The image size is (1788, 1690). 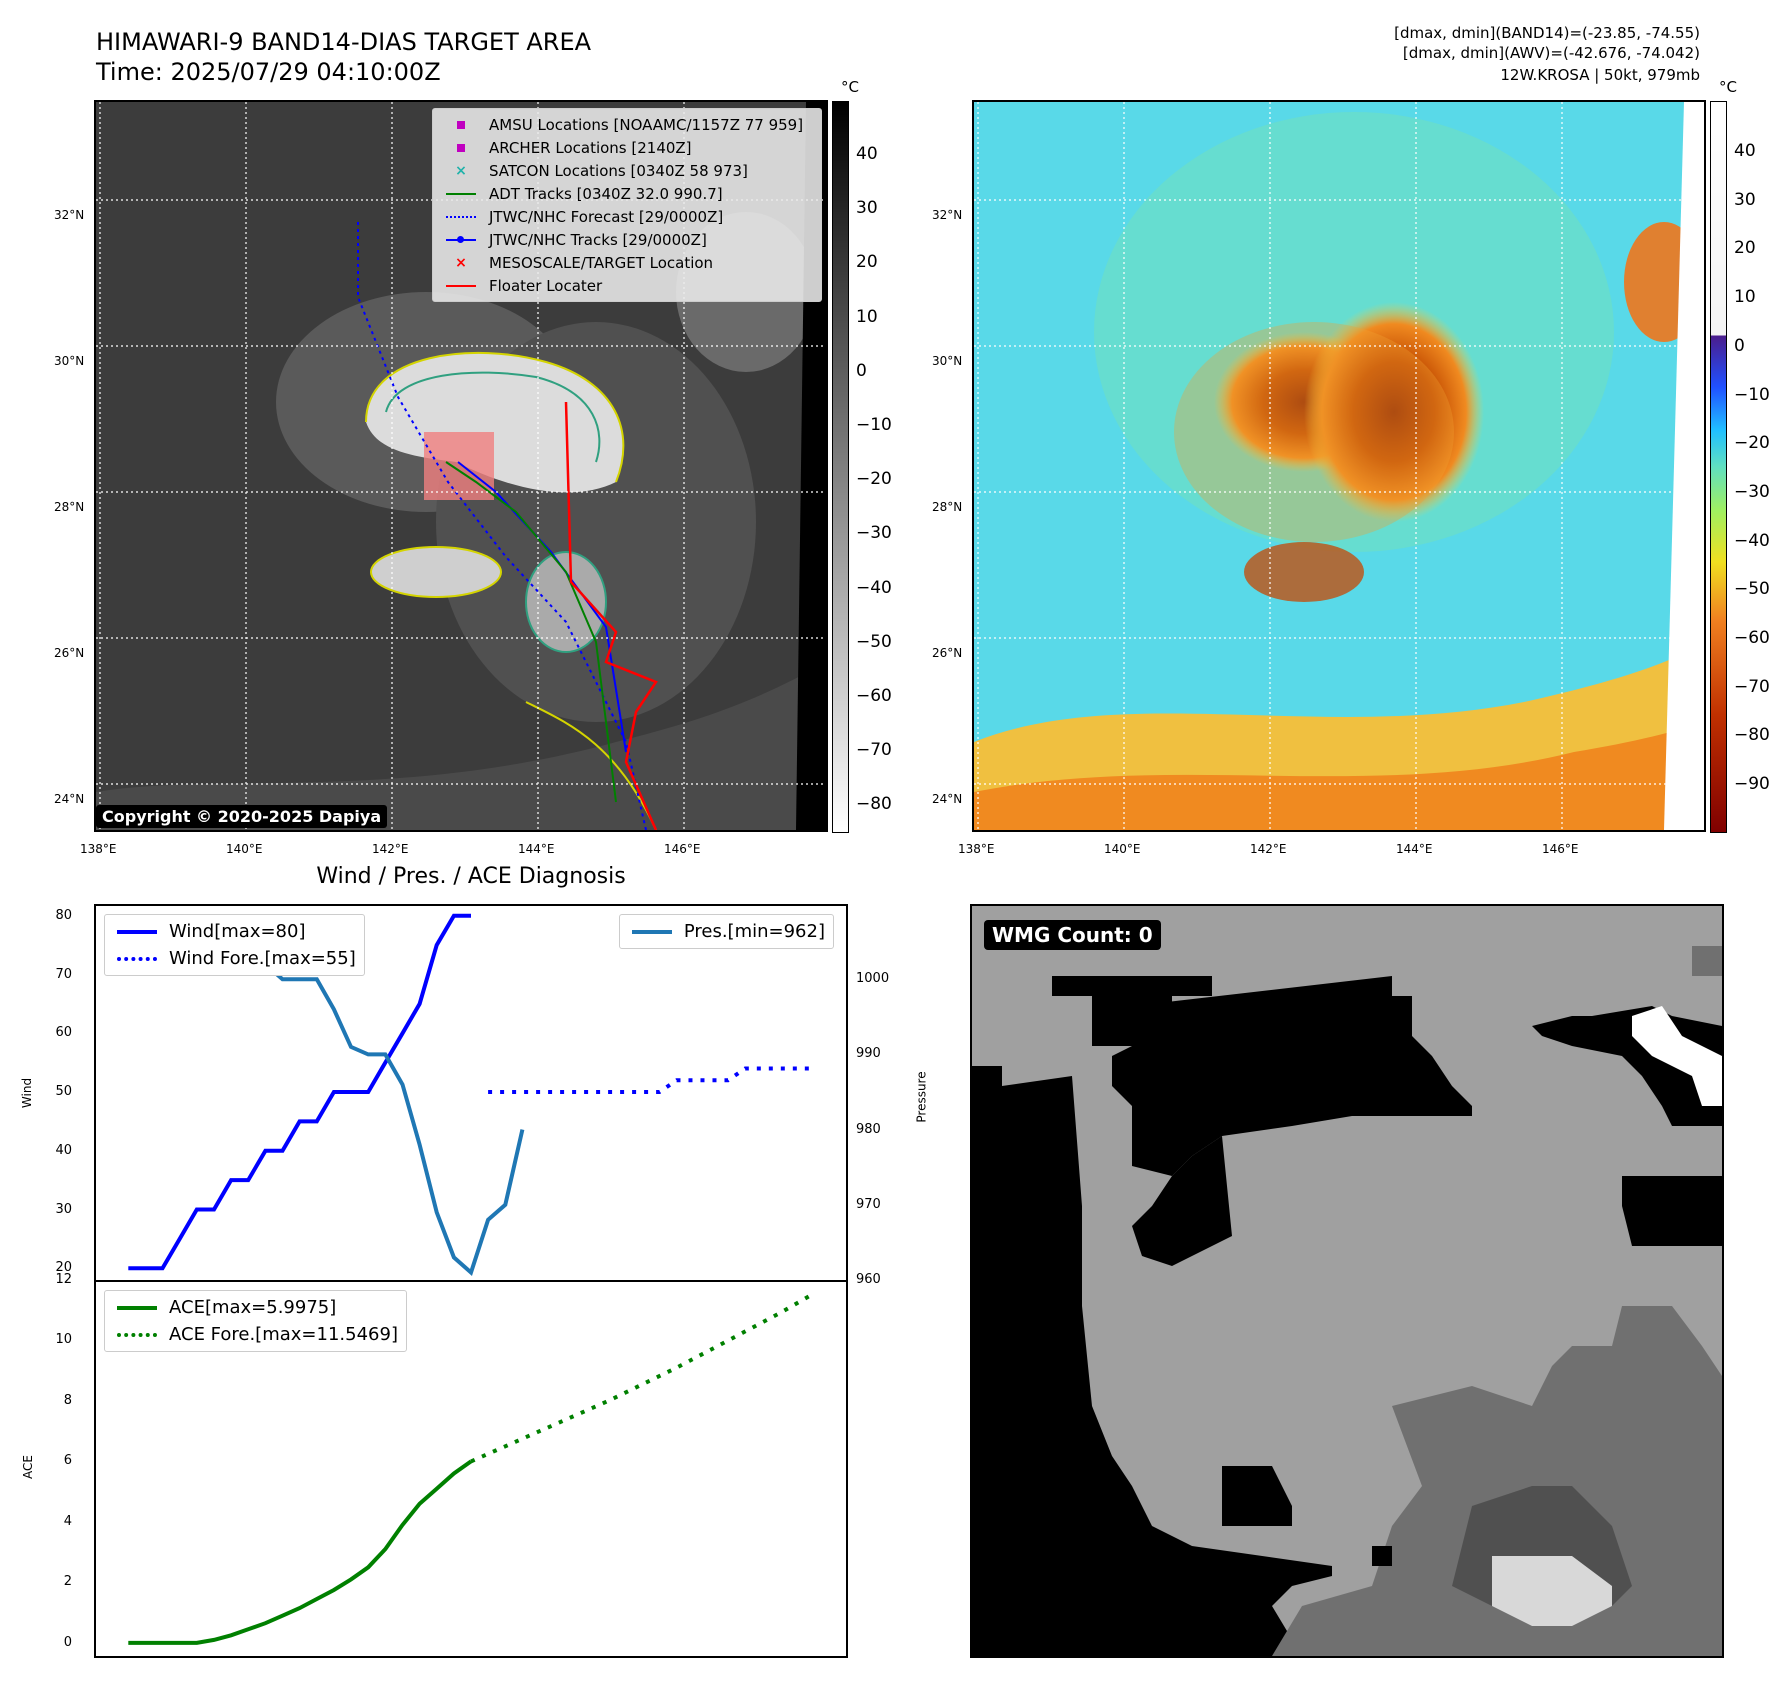 I want to click on legend-item-adt: ADT Tracks [0340Z 32.0 990.7], so click(x=627, y=193).